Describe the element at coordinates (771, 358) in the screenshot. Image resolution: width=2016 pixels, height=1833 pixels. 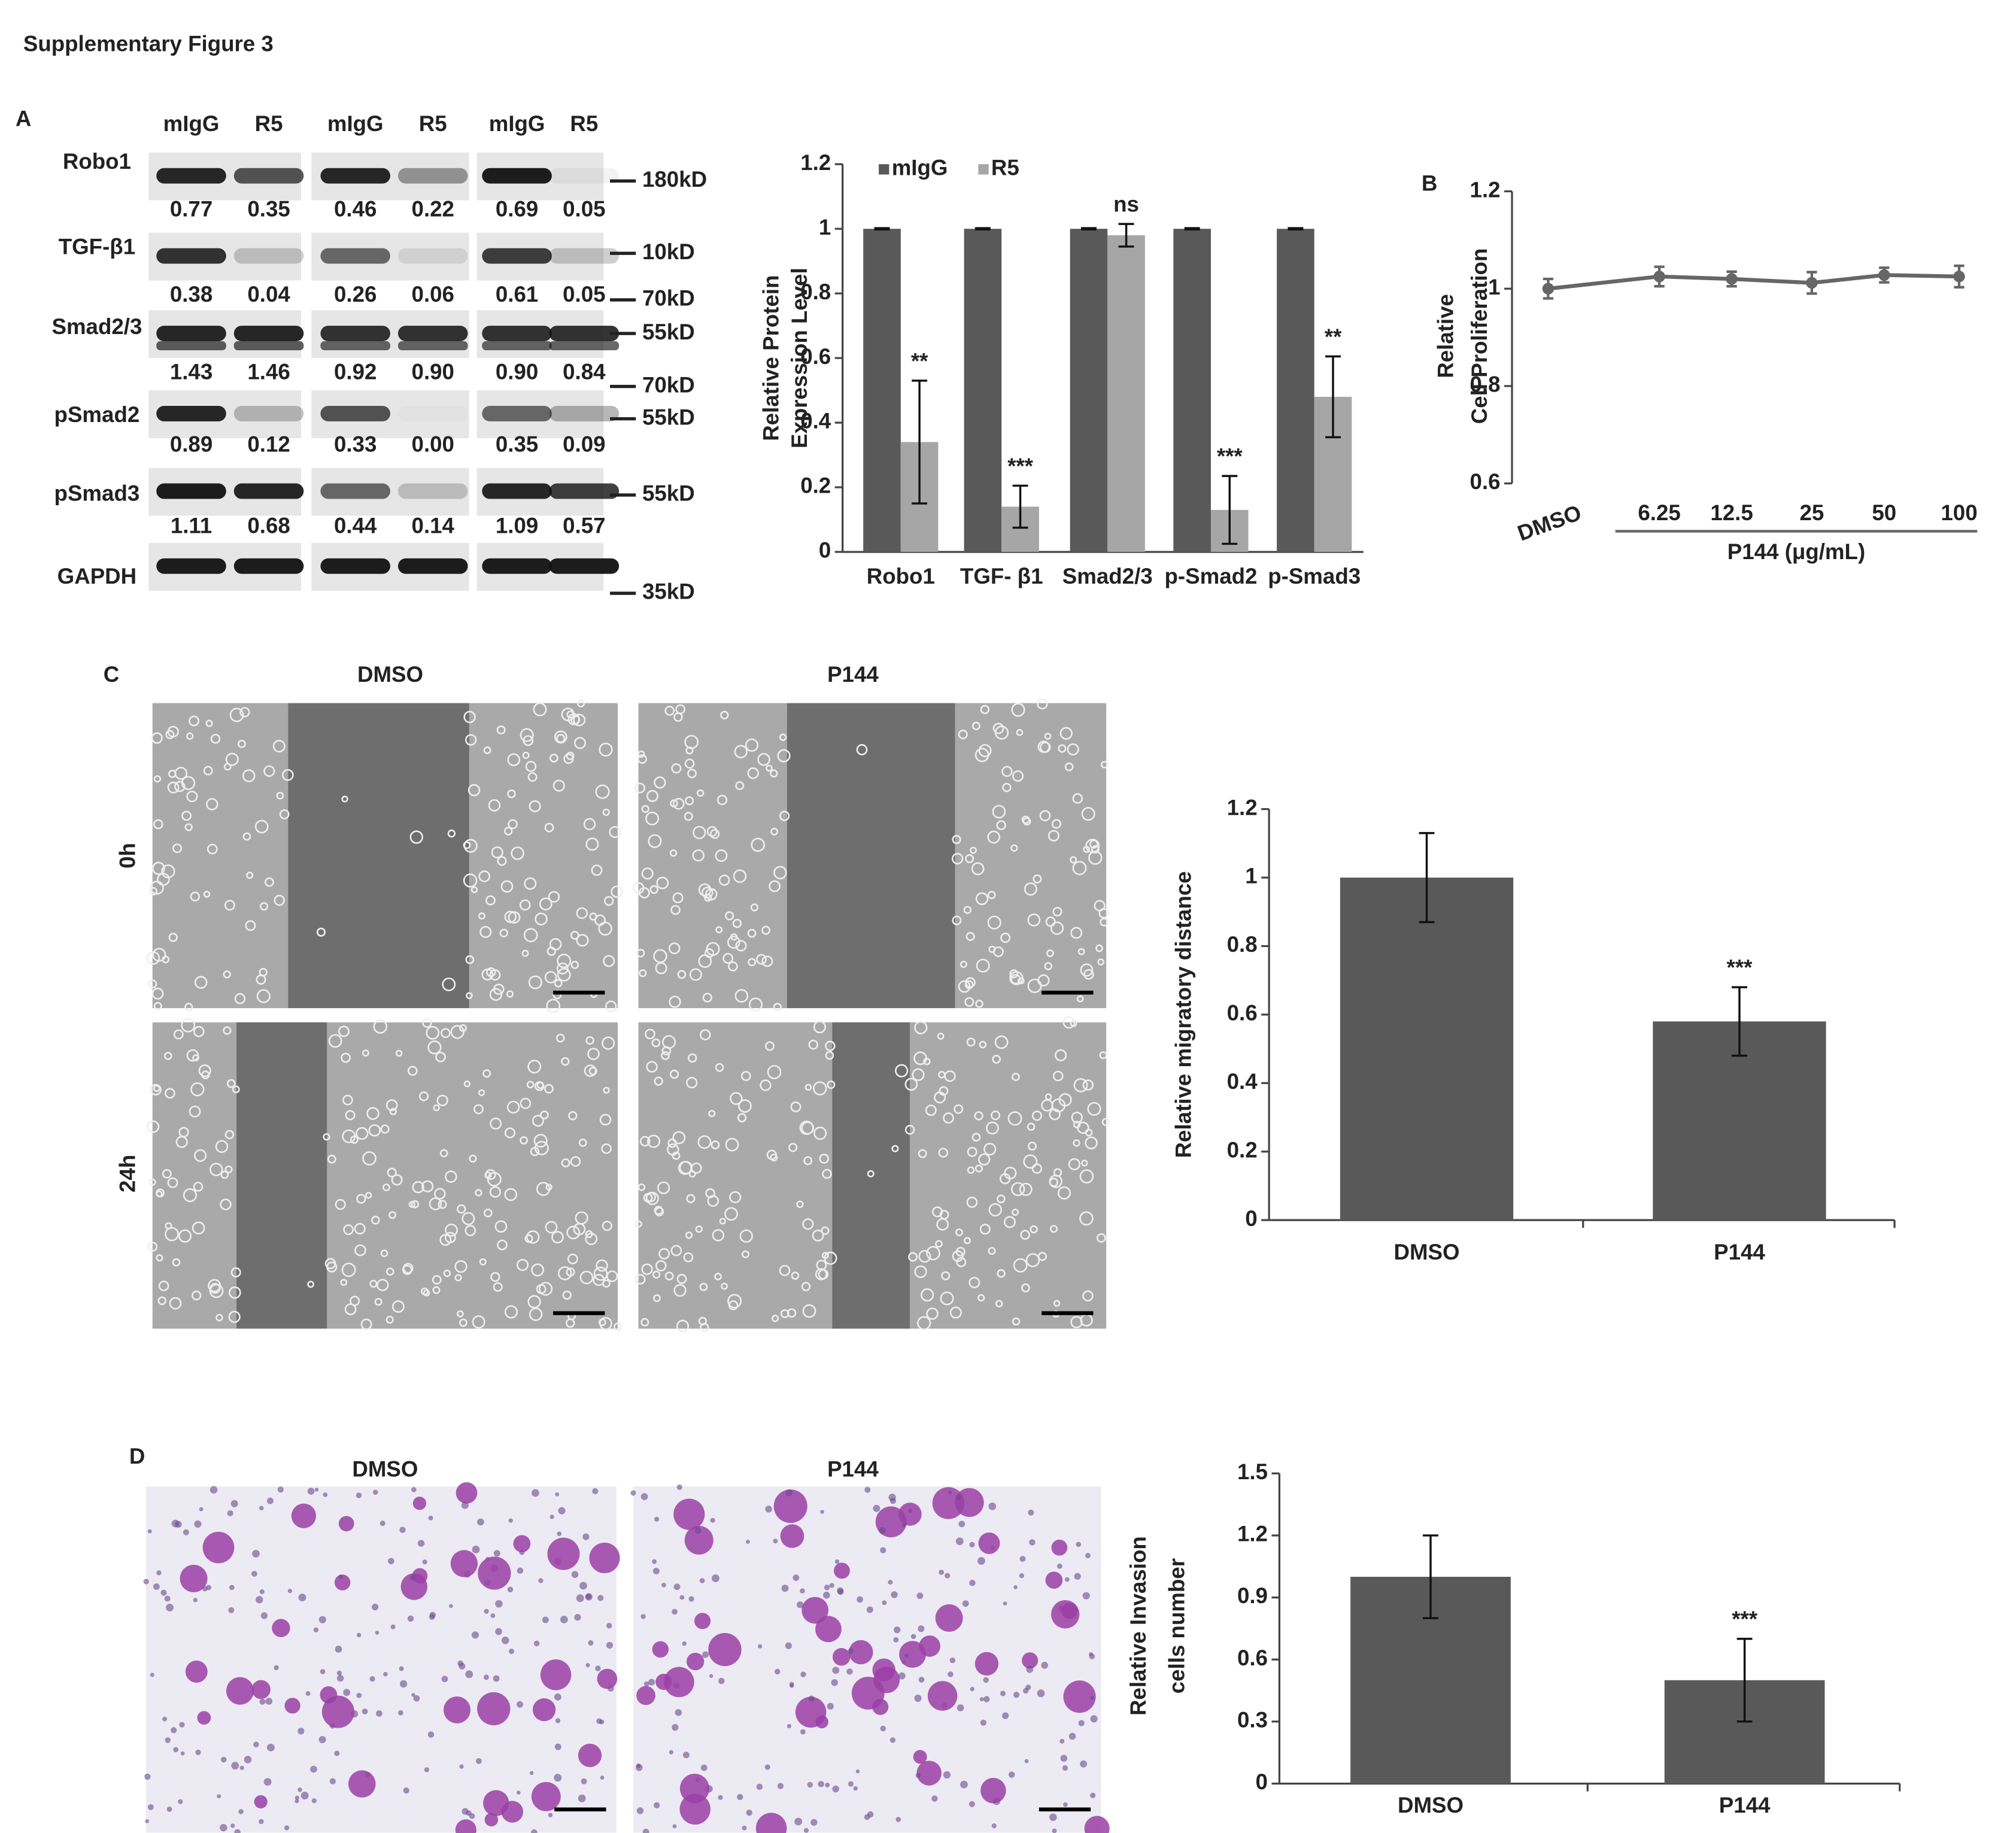
I see `y-axis-label: Relative Protein` at that location.